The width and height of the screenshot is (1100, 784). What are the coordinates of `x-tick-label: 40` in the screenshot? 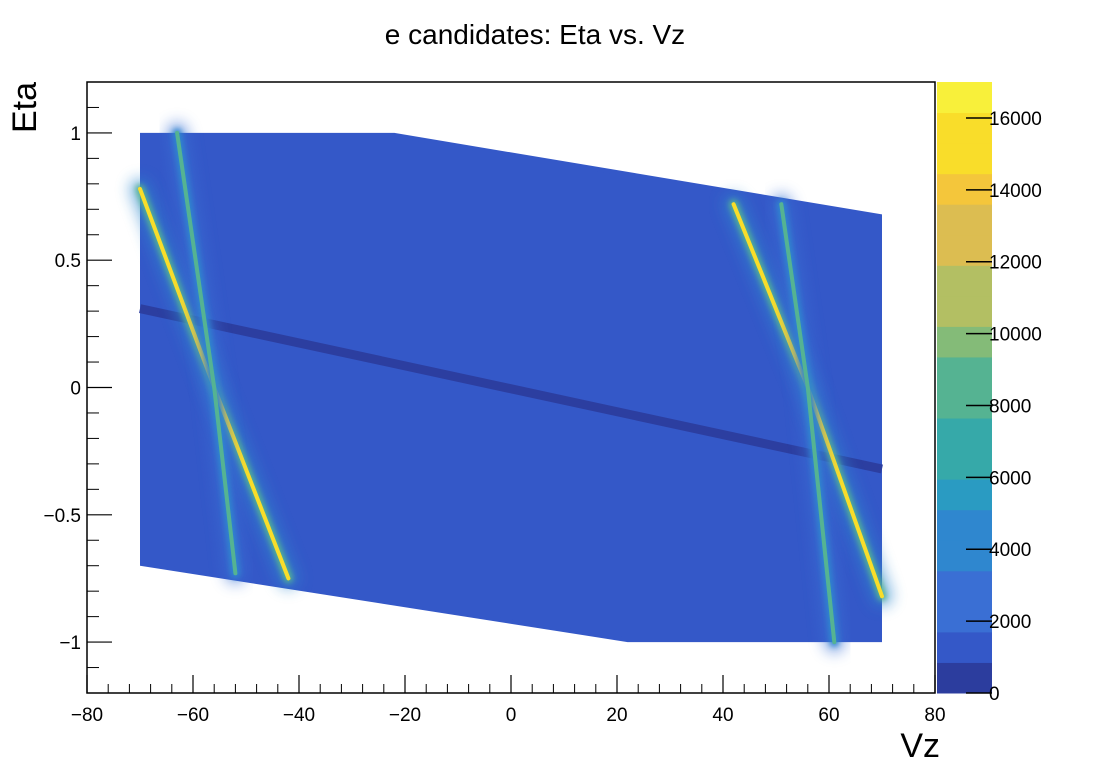 It's located at (722, 715).